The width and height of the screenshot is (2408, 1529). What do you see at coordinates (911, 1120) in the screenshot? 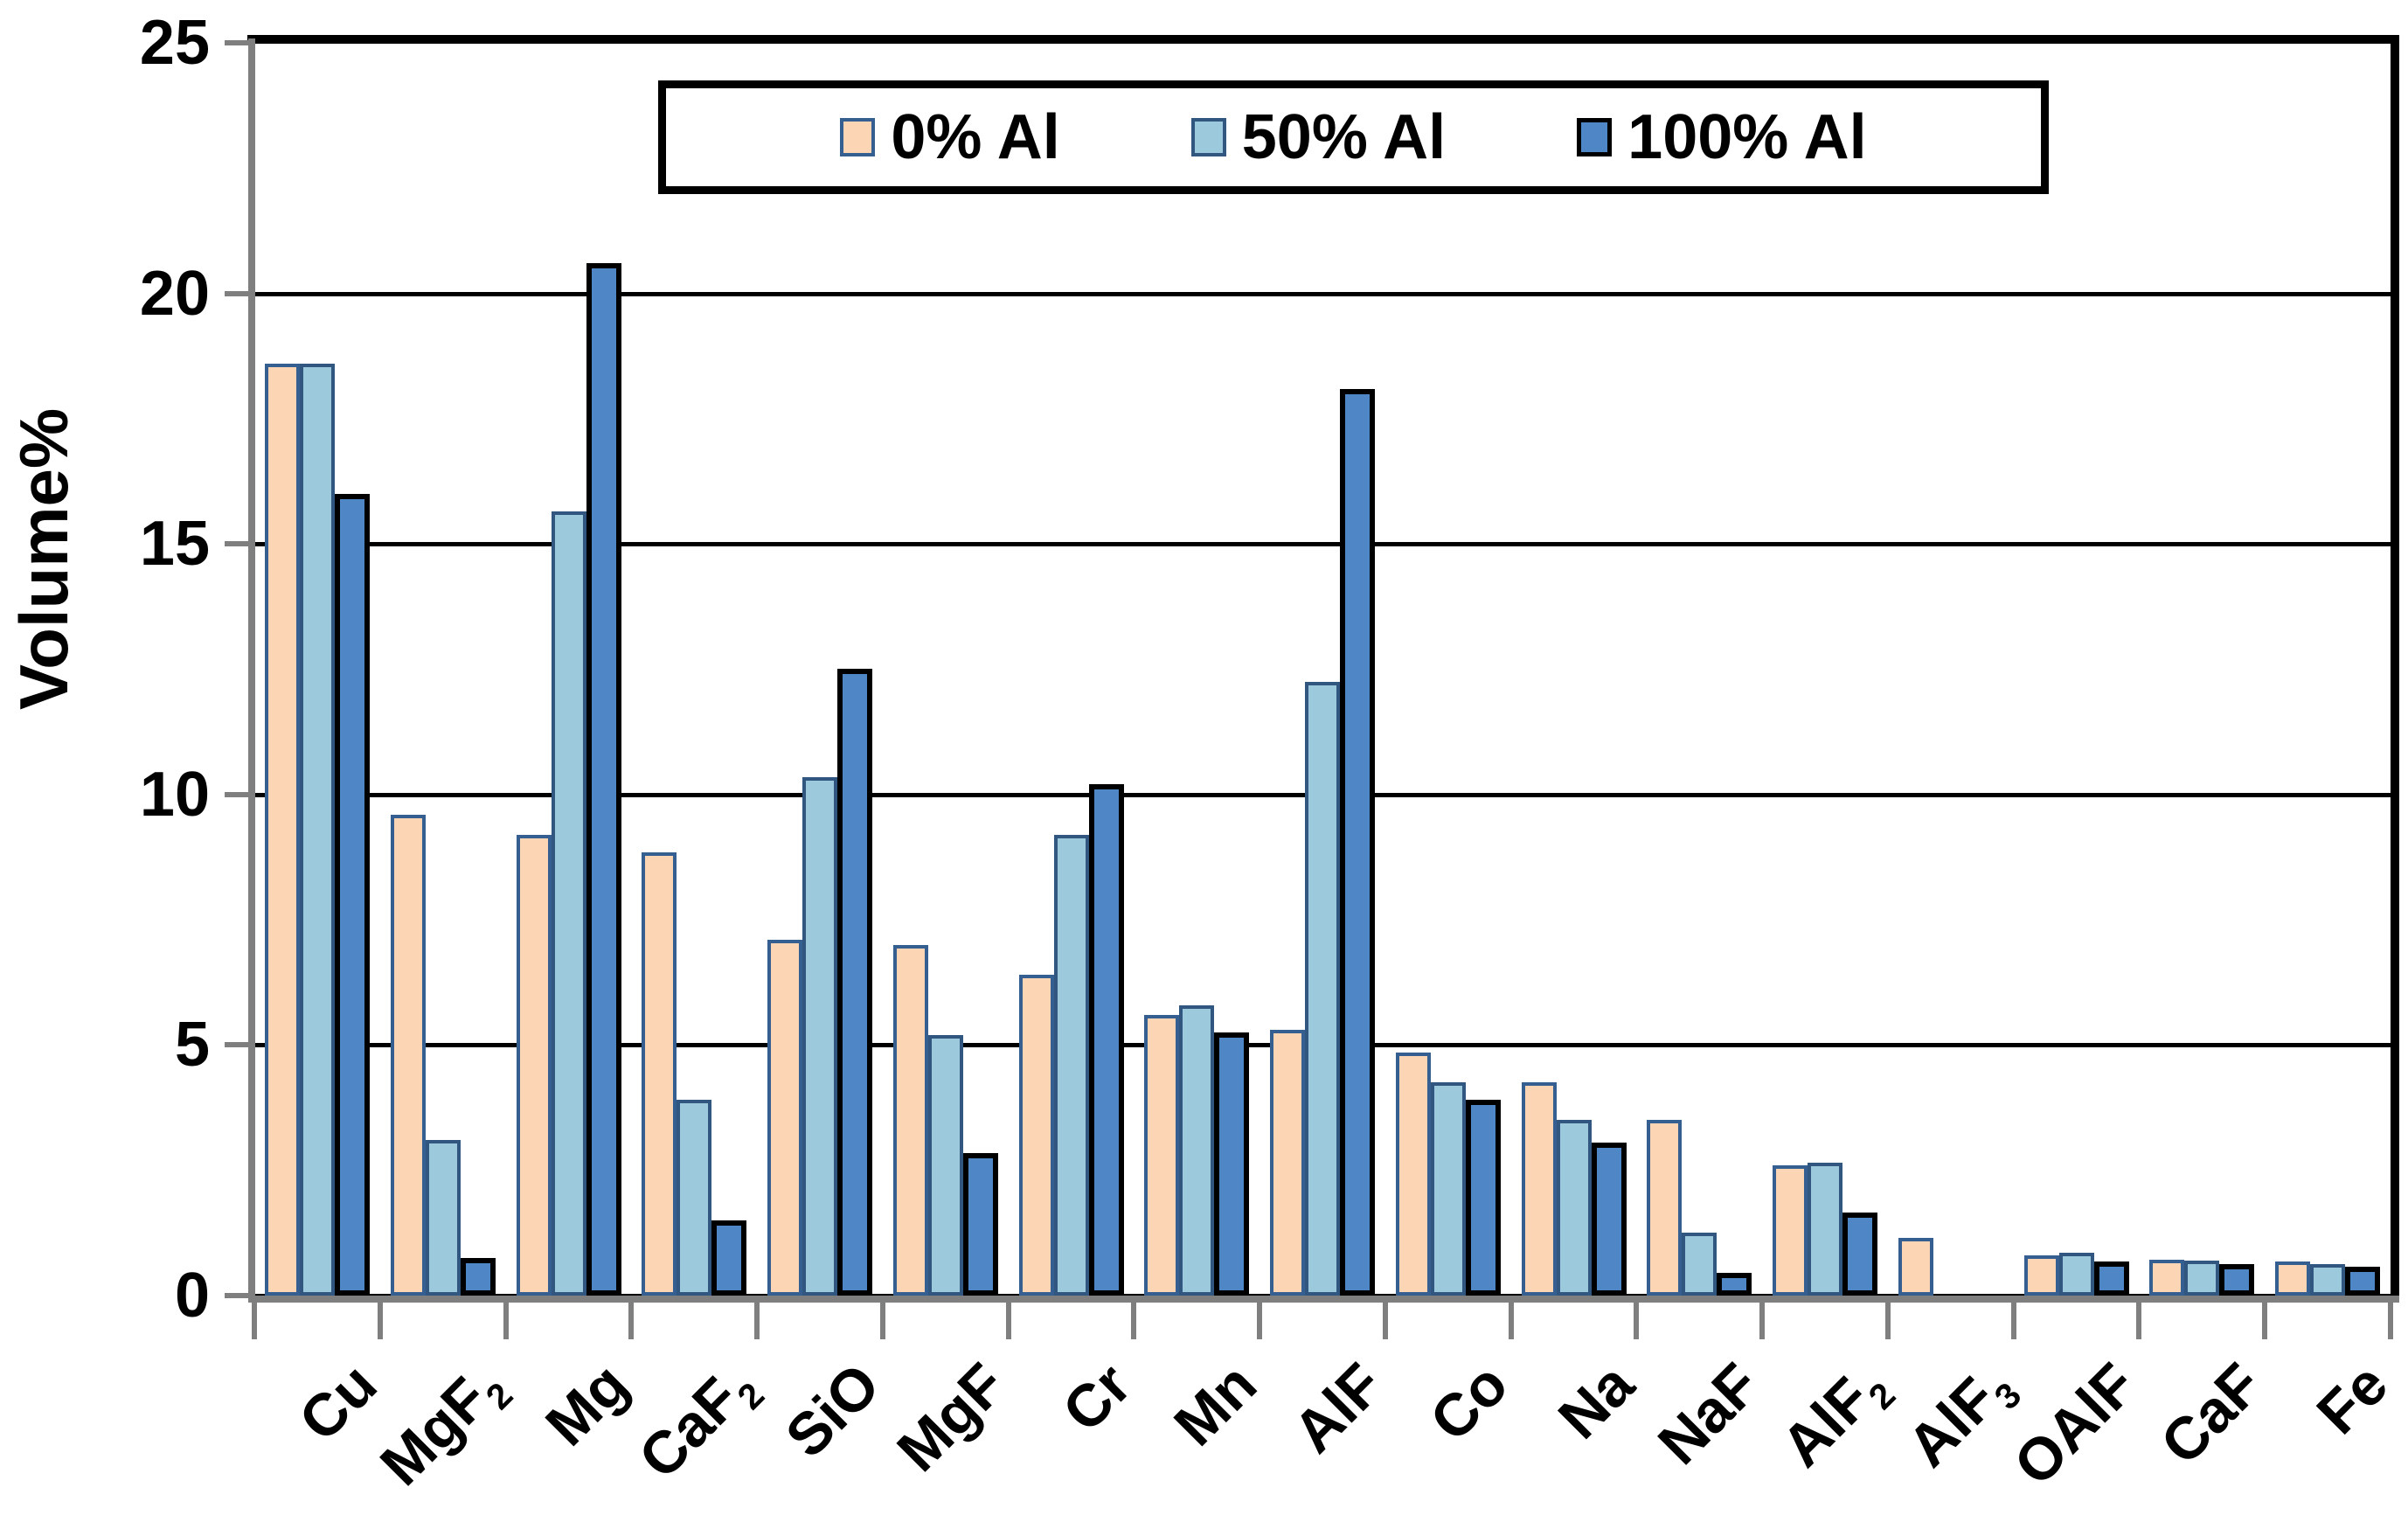
I see `bar-MgF-0Al` at bounding box center [911, 1120].